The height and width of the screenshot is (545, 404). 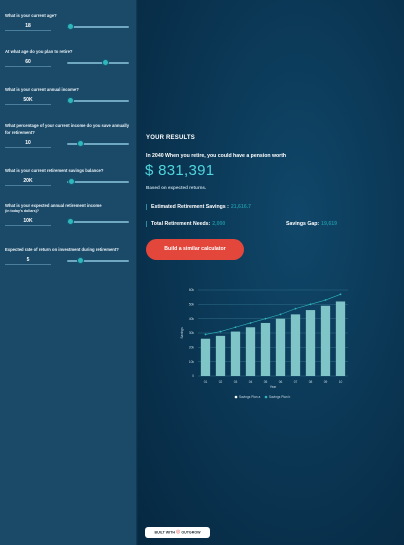 What do you see at coordinates (326, 382) in the screenshot?
I see `x-tick-label: 09` at bounding box center [326, 382].